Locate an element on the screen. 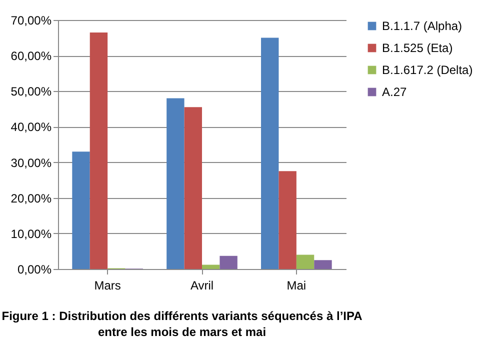 Image resolution: width=483 pixels, height=348 pixels. y-tick-label: 70,00% is located at coordinates (31, 21).